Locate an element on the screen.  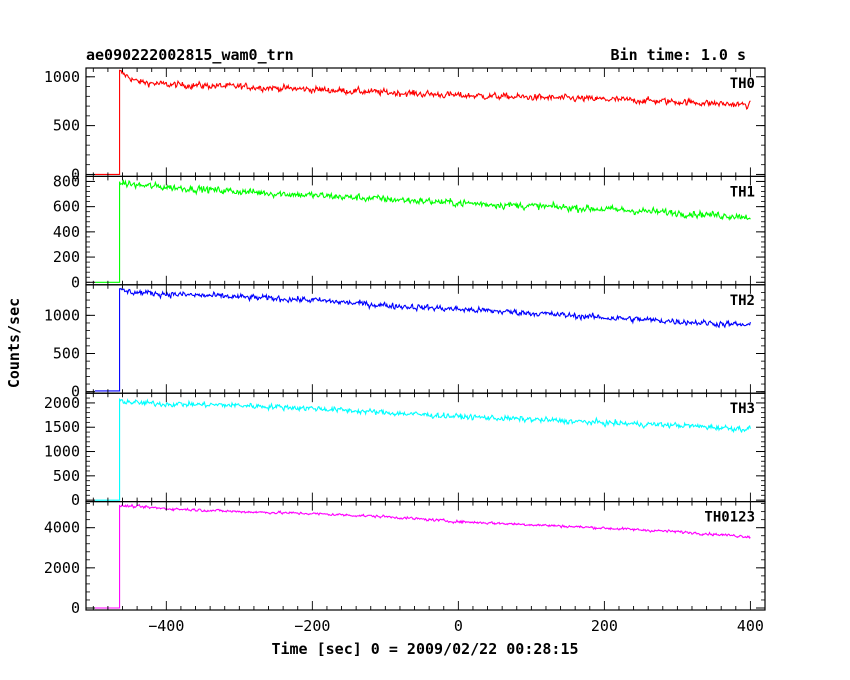
y-axis-label: Counts/sec is located at coordinates (14, 343).